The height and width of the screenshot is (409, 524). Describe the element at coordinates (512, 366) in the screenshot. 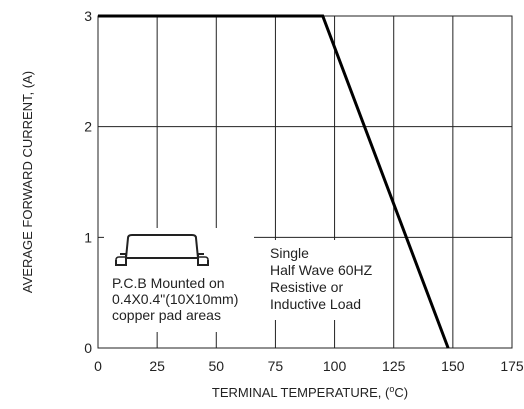

I see `x-tick-label: 175` at that location.